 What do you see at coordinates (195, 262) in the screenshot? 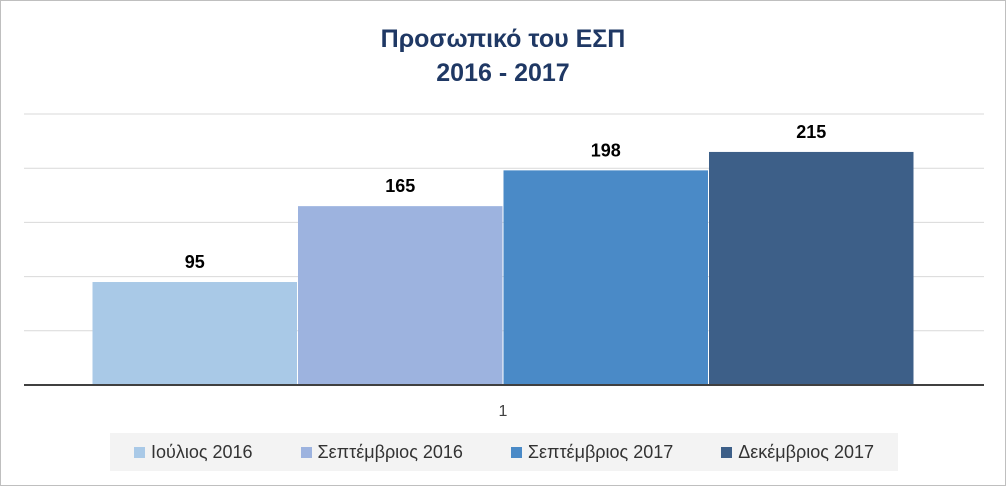
I see `data-label-1: 95` at bounding box center [195, 262].